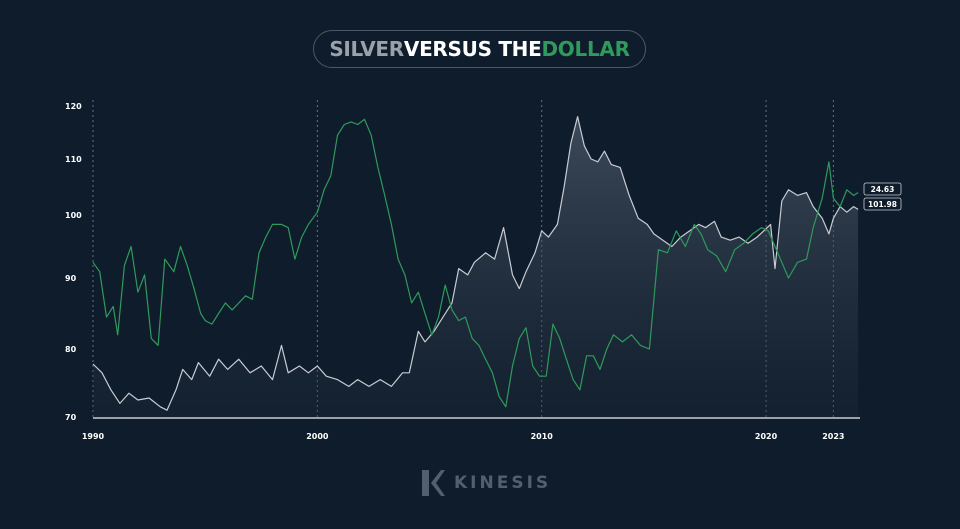 The image size is (960, 529). Describe the element at coordinates (71, 349) in the screenshot. I see `y-tick-80: 80` at that location.